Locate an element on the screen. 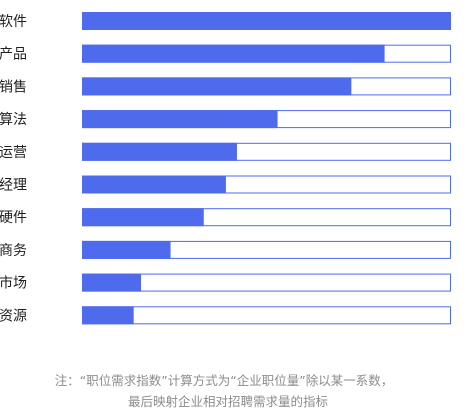 This screenshot has width=464, height=411. category-label: 算法 is located at coordinates (13, 120).